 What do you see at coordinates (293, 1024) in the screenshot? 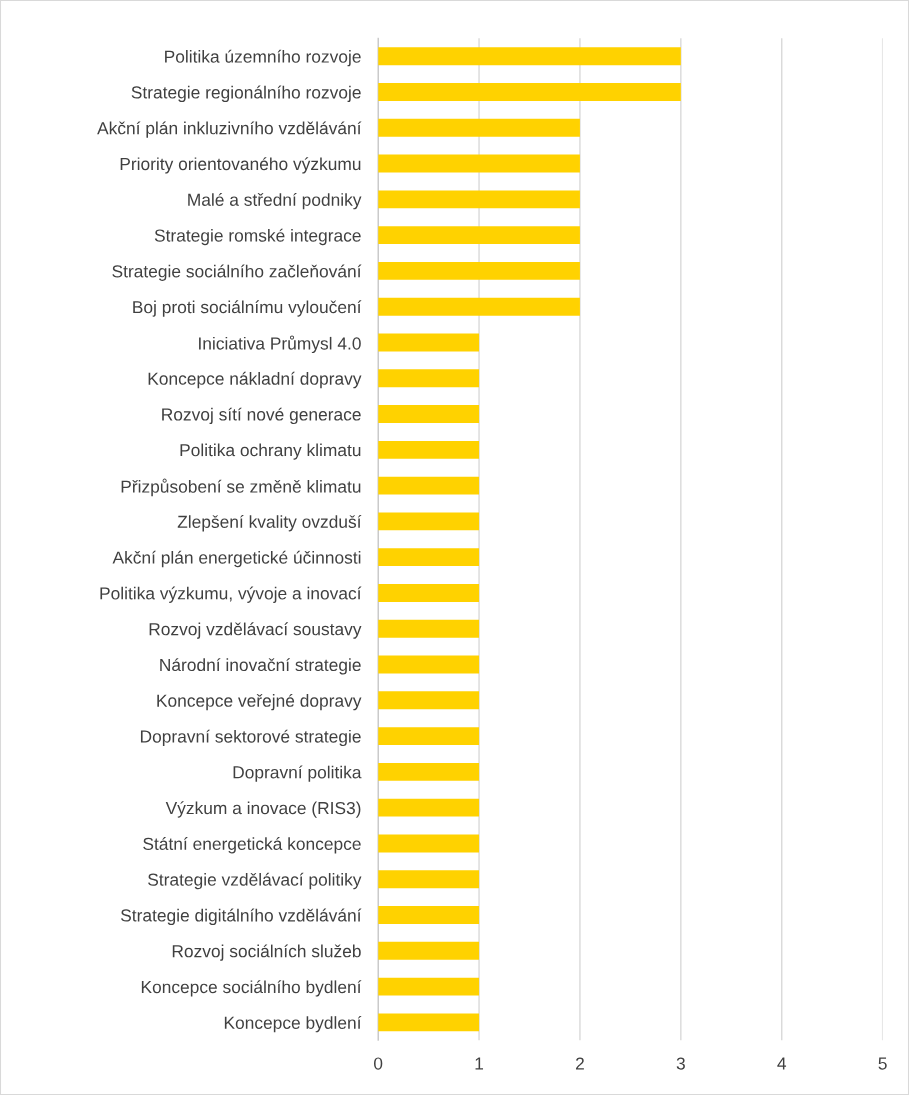
I see `y-tick-label: Koncepce bydlení` at bounding box center [293, 1024].